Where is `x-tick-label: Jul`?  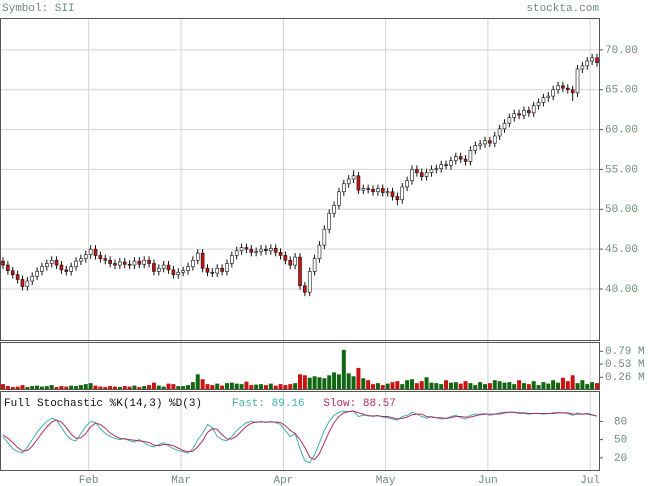 x-tick-label: Jul is located at coordinates (590, 480).